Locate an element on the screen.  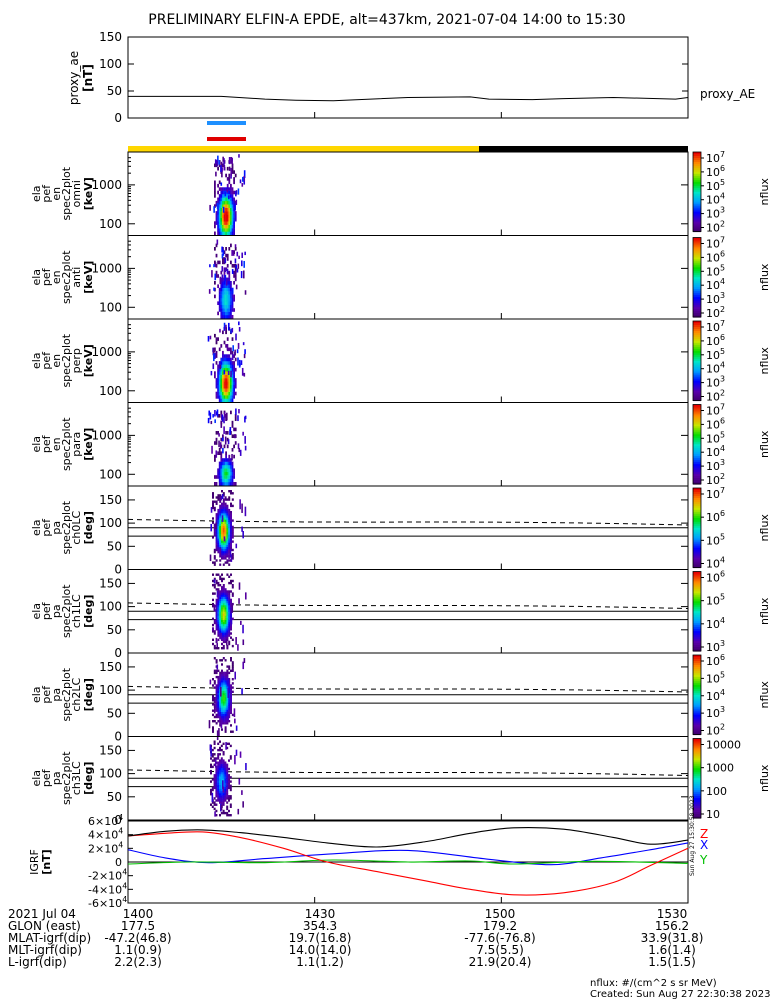
footer-row-value: 21.9(20.4) is located at coordinates (500, 962).